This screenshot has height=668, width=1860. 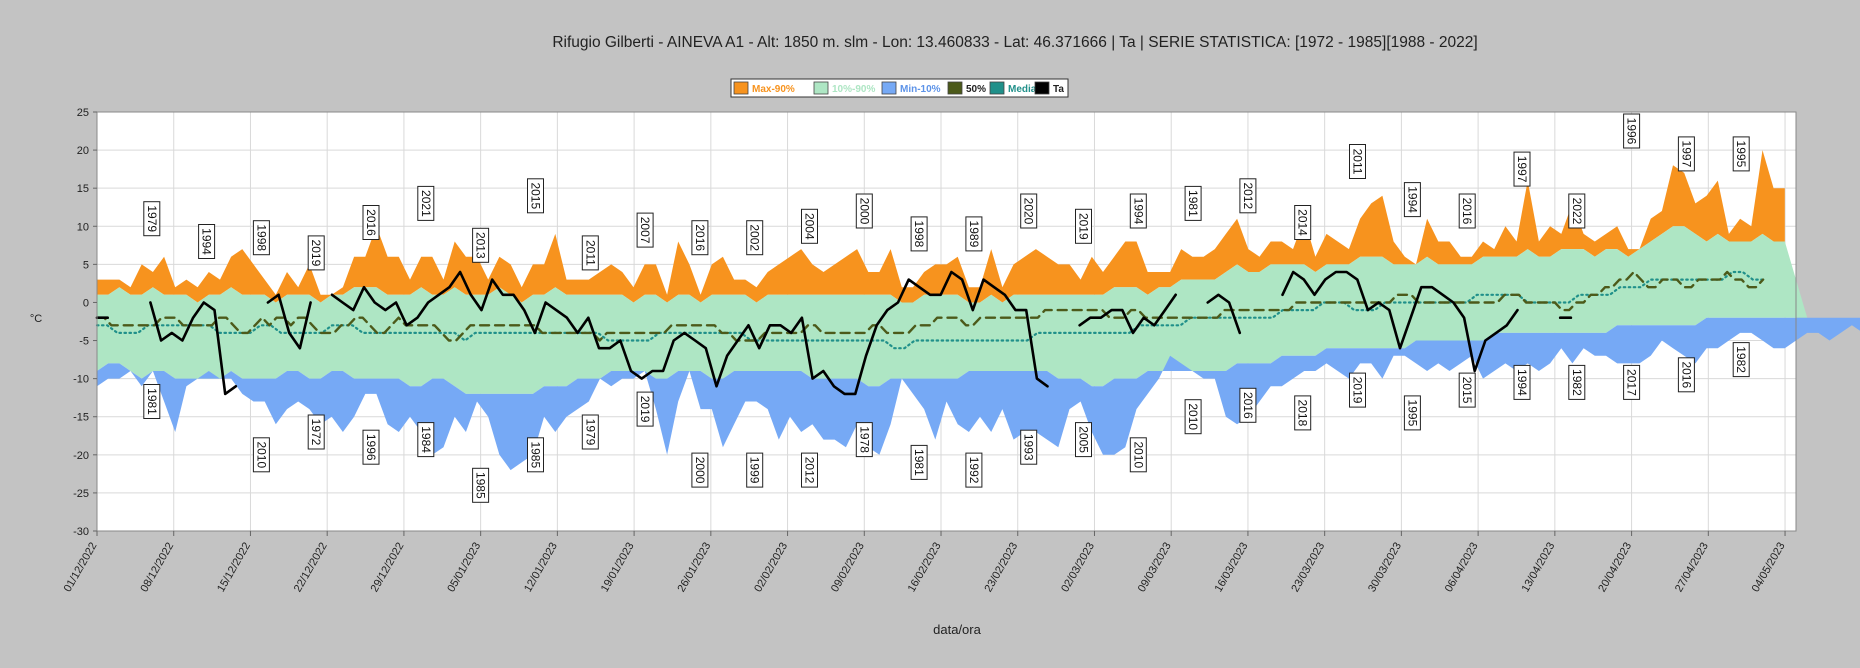 What do you see at coordinates (957, 629) in the screenshot?
I see `x-axis-label: data/ora` at bounding box center [957, 629].